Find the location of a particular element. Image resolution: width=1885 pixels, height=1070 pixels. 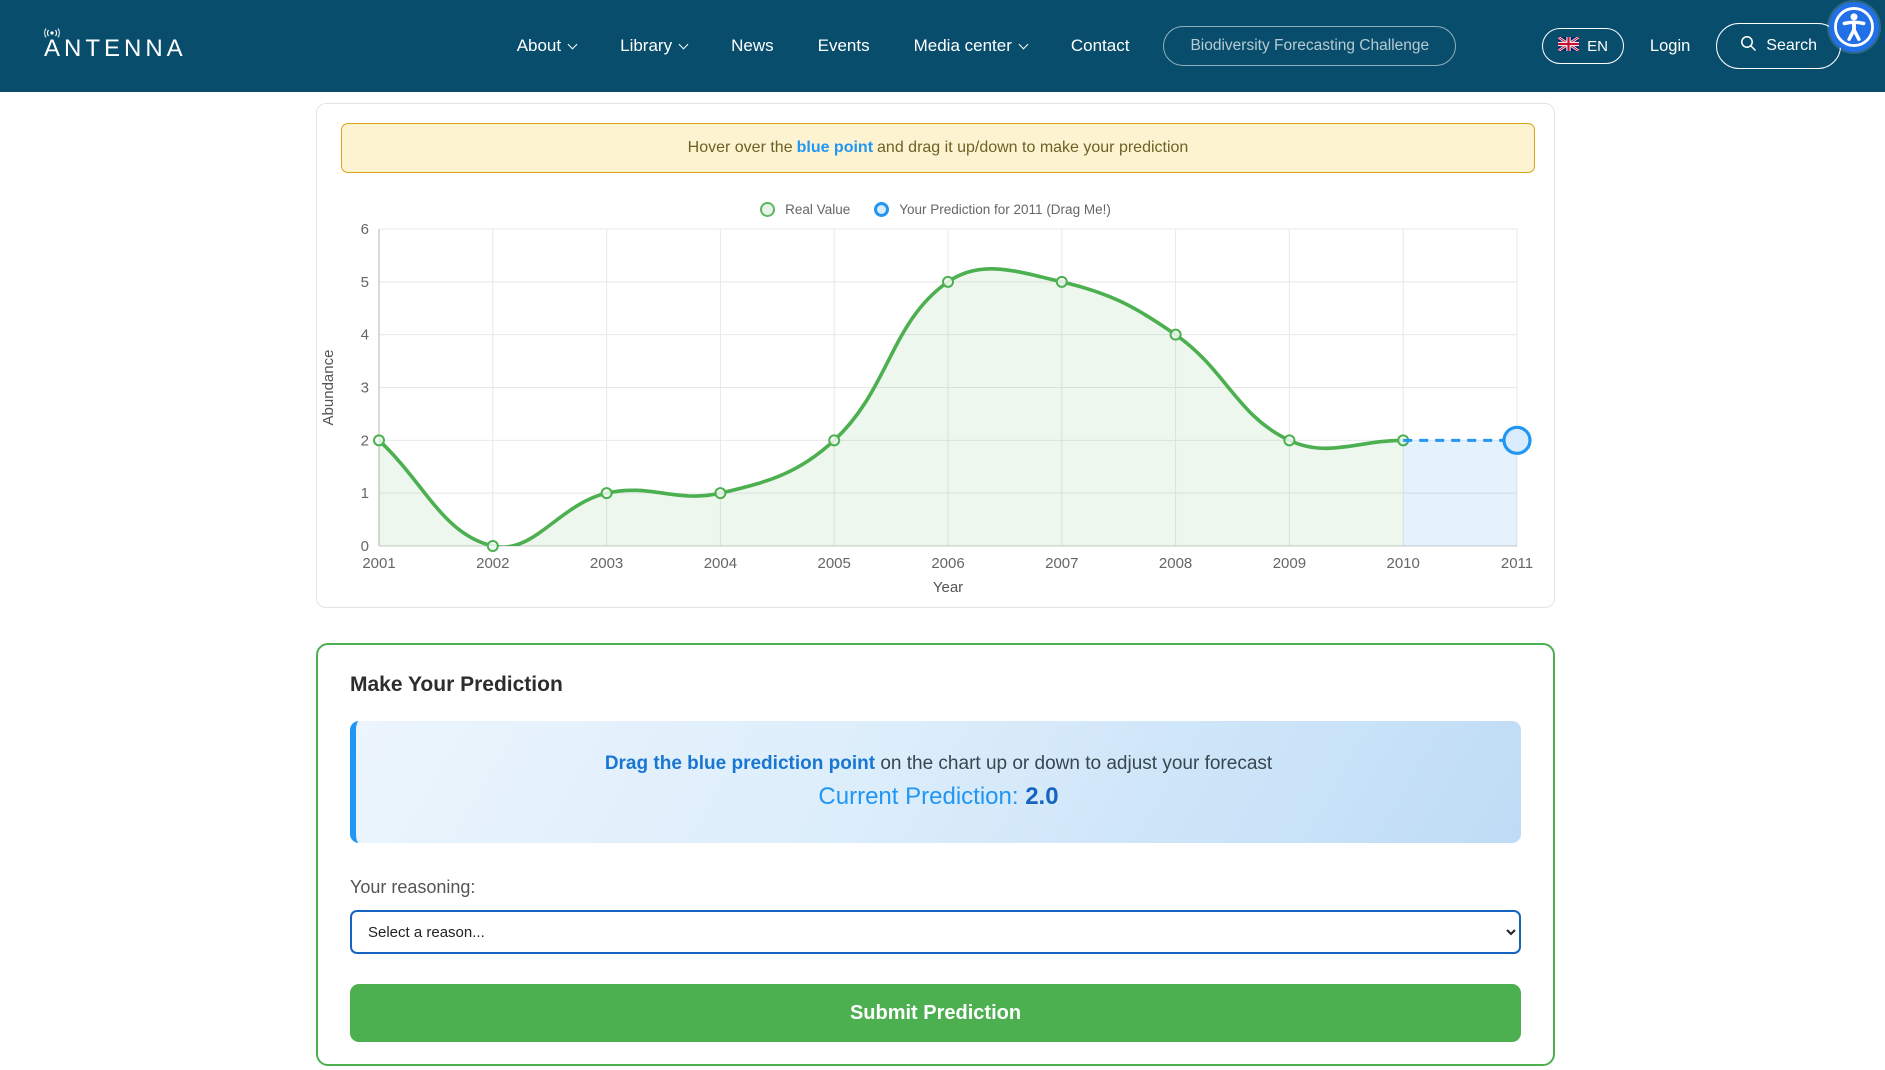

prediction-card-title: Make Your Prediction is located at coordinates (456, 684).